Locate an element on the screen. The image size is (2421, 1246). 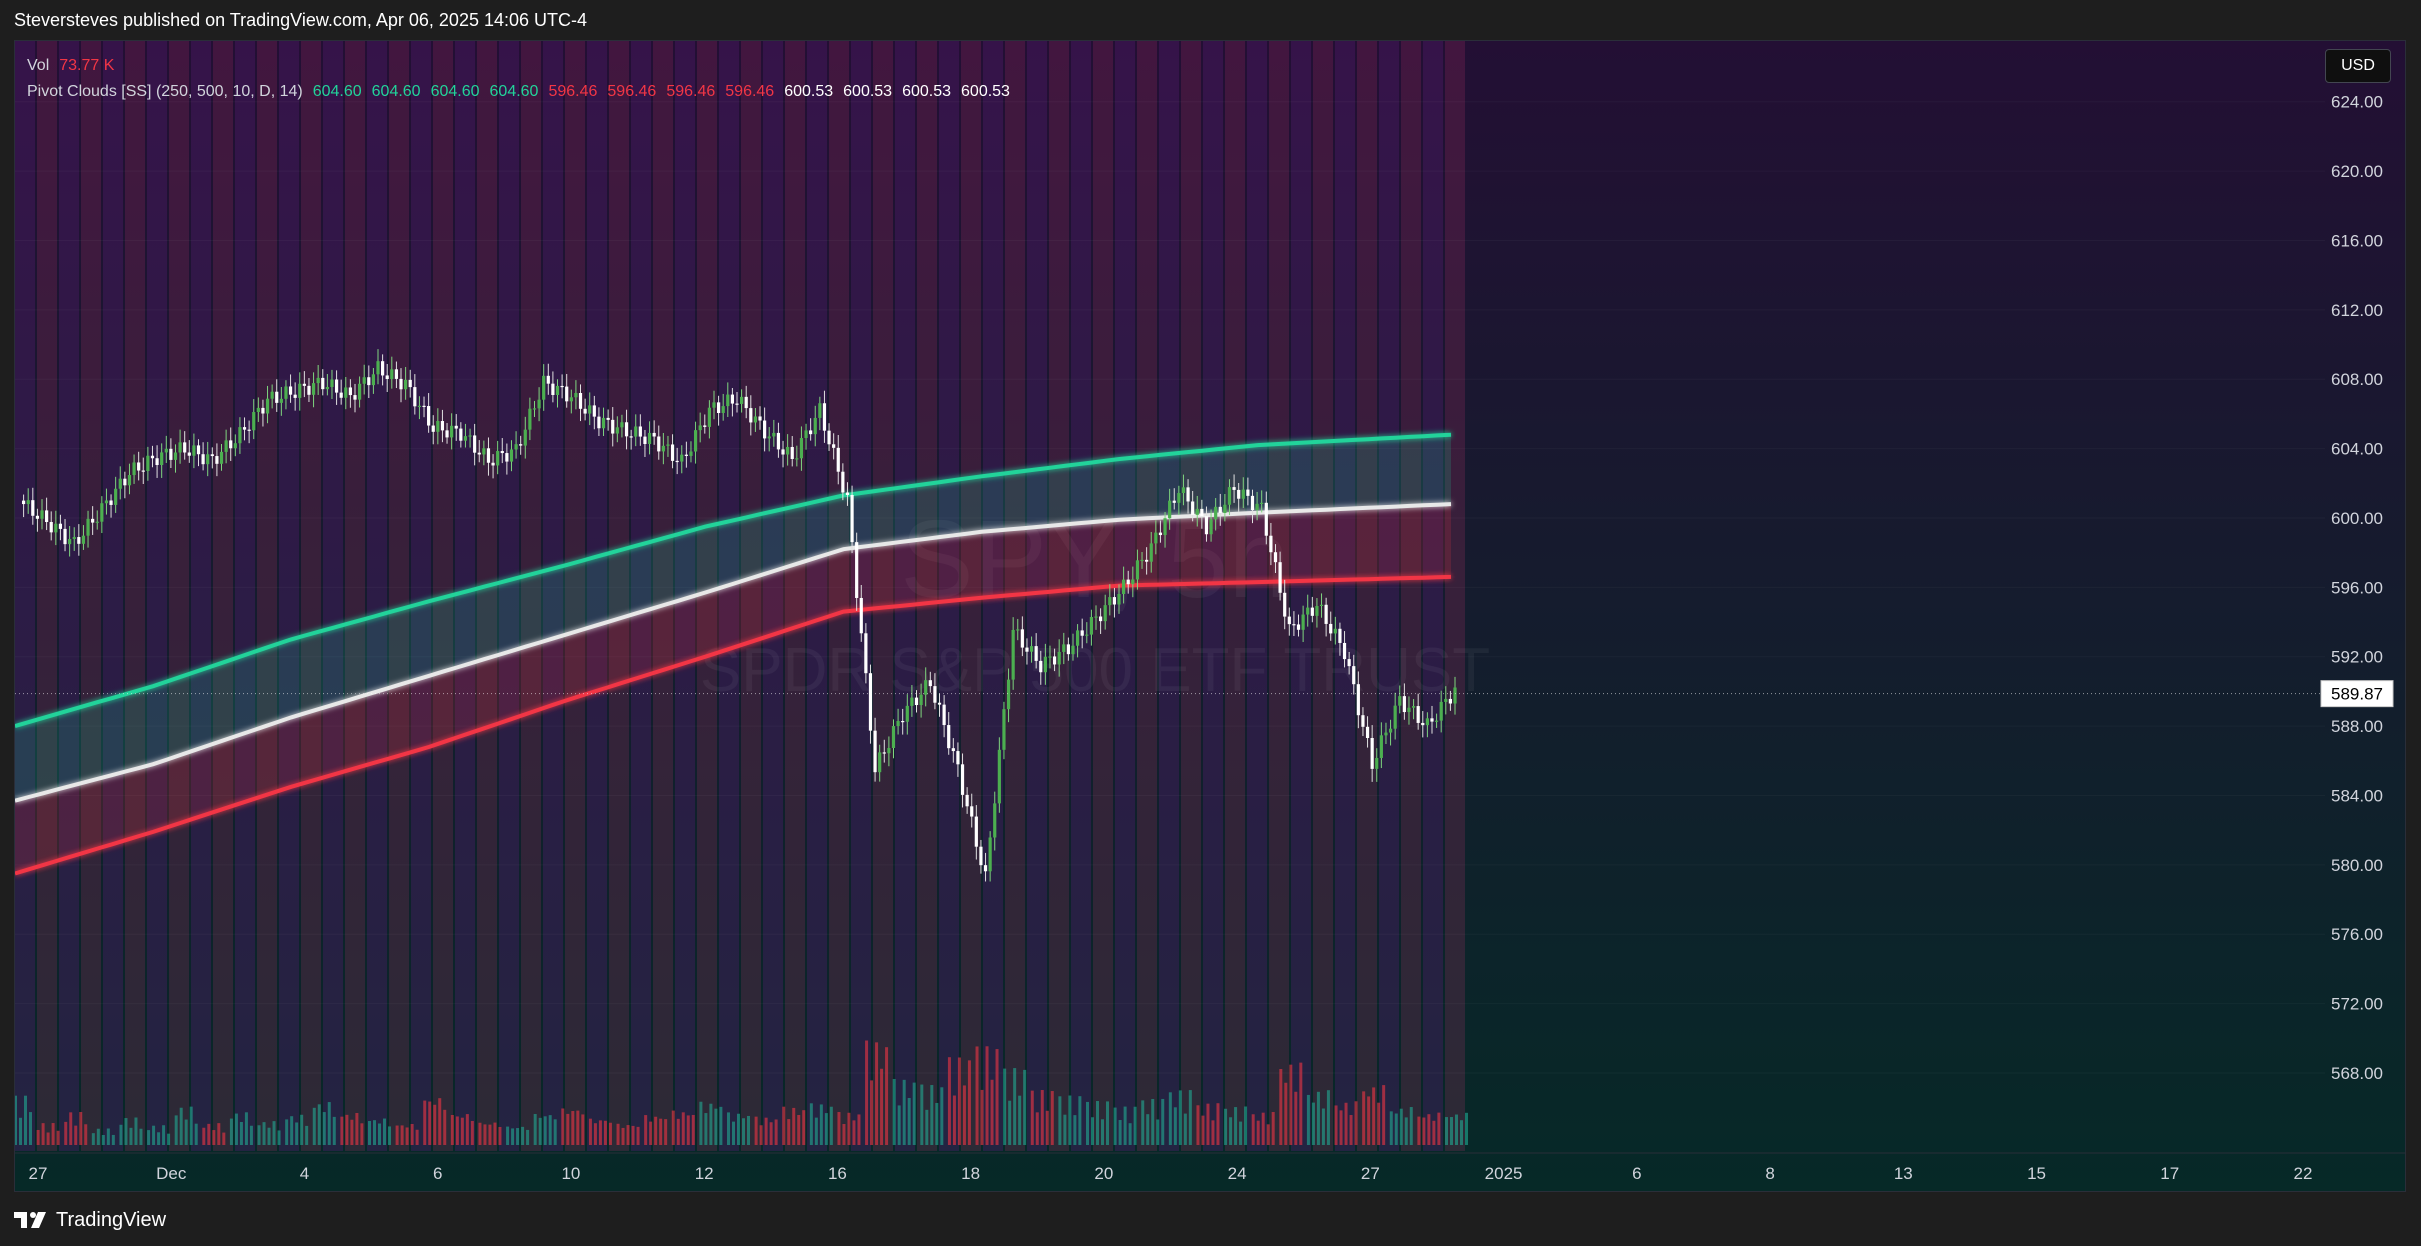
vol-legend-row: Vol 73.77 K is located at coordinates (518, 66).